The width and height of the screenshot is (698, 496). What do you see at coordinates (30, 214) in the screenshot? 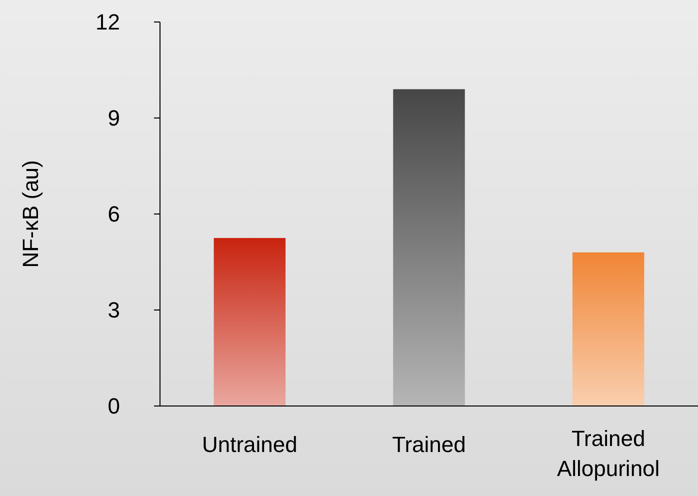
I see `y-axis-title: NF-κB (au)` at bounding box center [30, 214].